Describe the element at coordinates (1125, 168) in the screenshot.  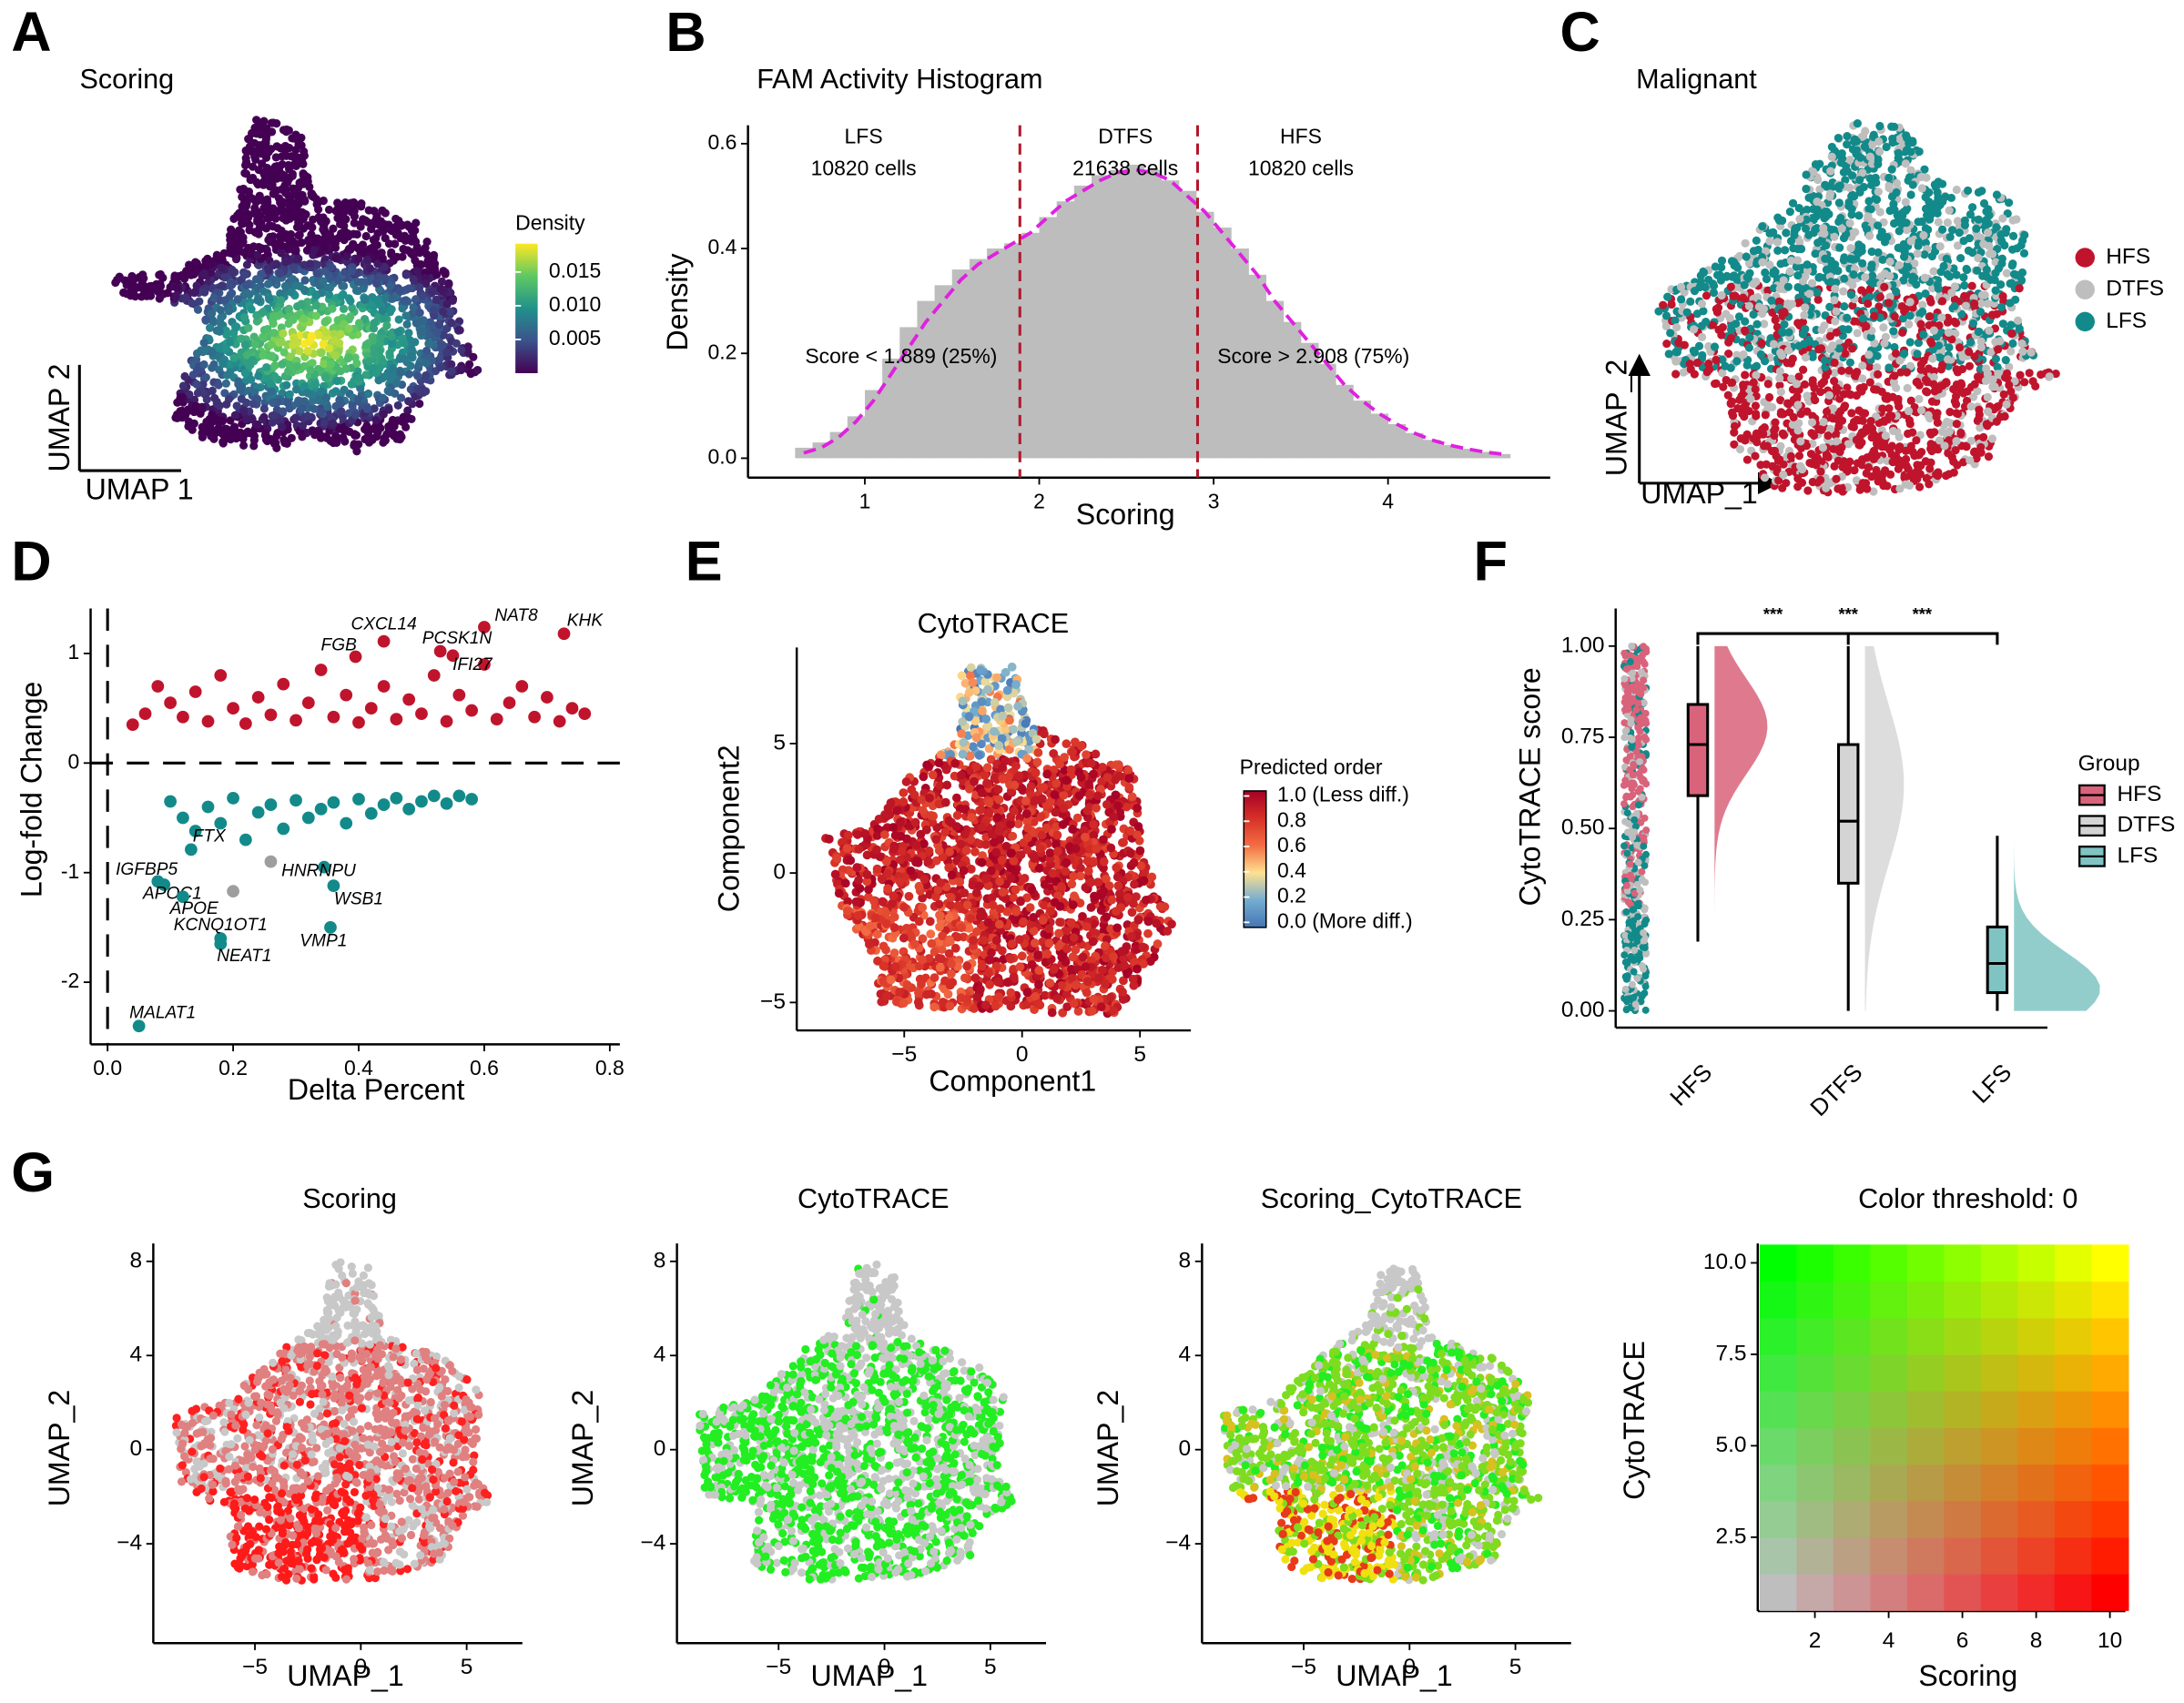
I see `region-count: 21638 cells` at that location.